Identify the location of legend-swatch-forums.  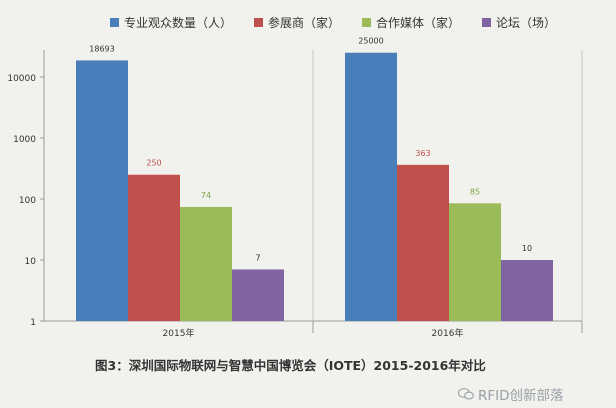
(487, 22).